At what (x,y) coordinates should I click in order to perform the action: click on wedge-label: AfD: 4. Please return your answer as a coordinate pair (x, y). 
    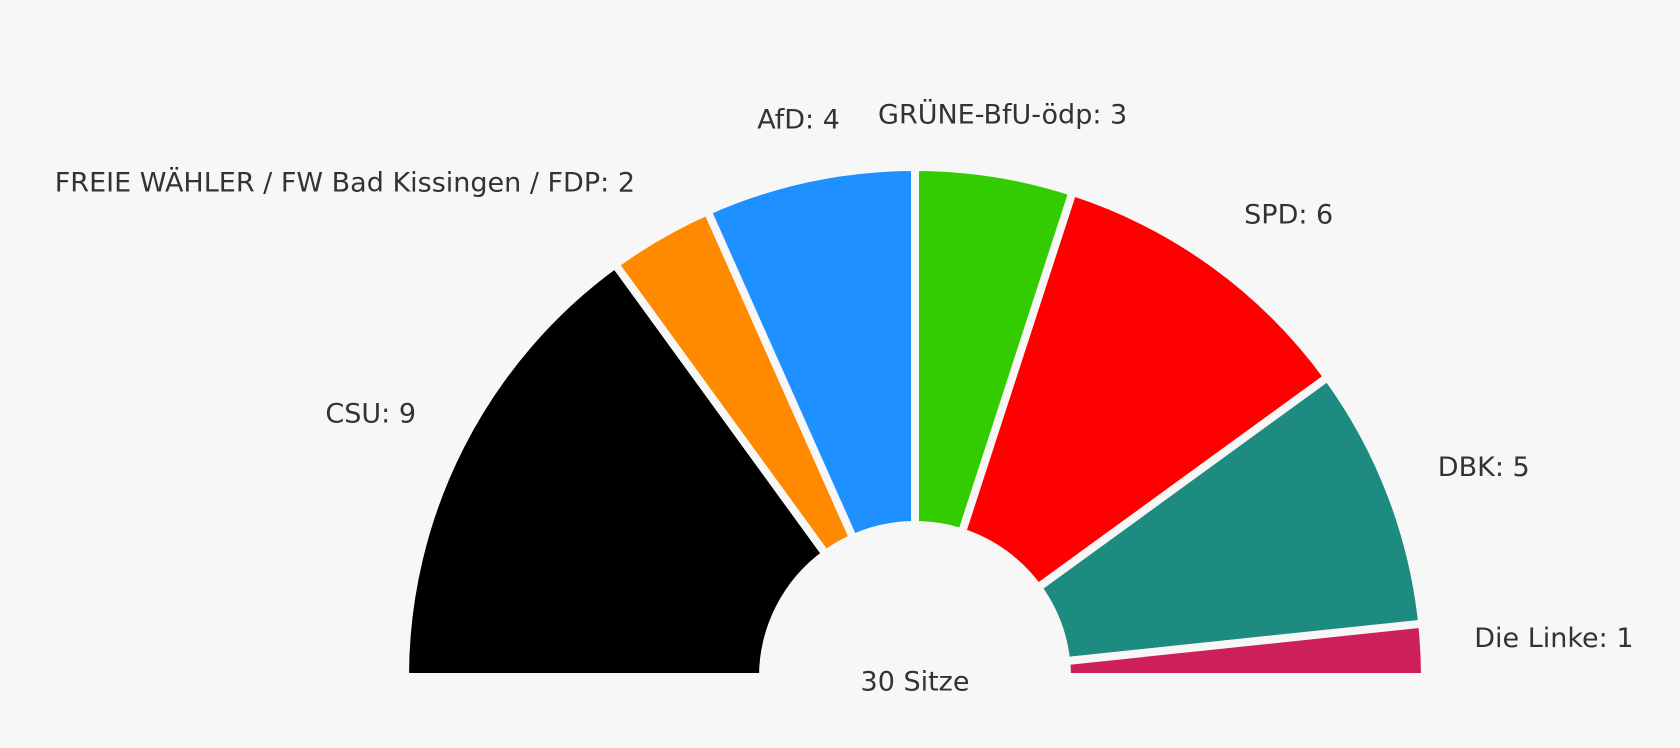
    Looking at the image, I should click on (798, 120).